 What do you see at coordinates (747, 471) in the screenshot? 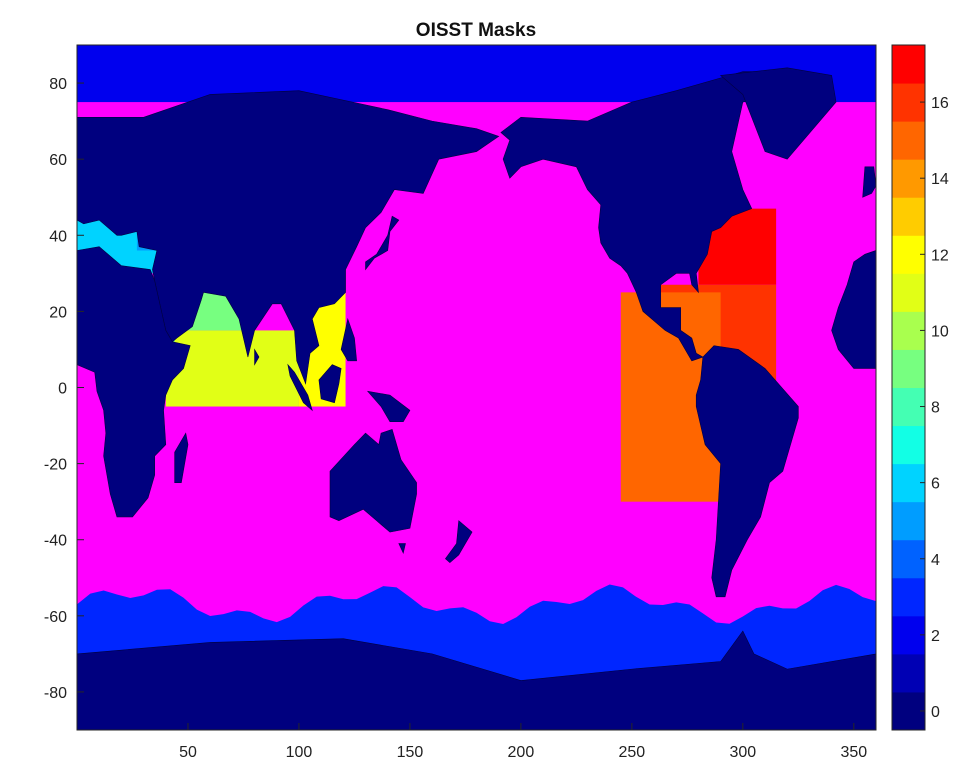
I see `land-south-america` at bounding box center [747, 471].